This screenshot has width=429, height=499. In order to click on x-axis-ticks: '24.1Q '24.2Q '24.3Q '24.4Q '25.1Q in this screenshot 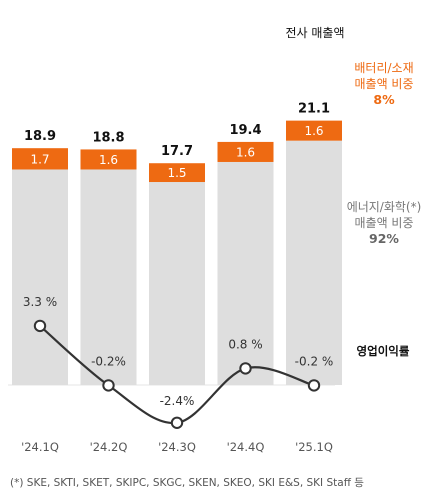, I will do `click(177, 447)`.